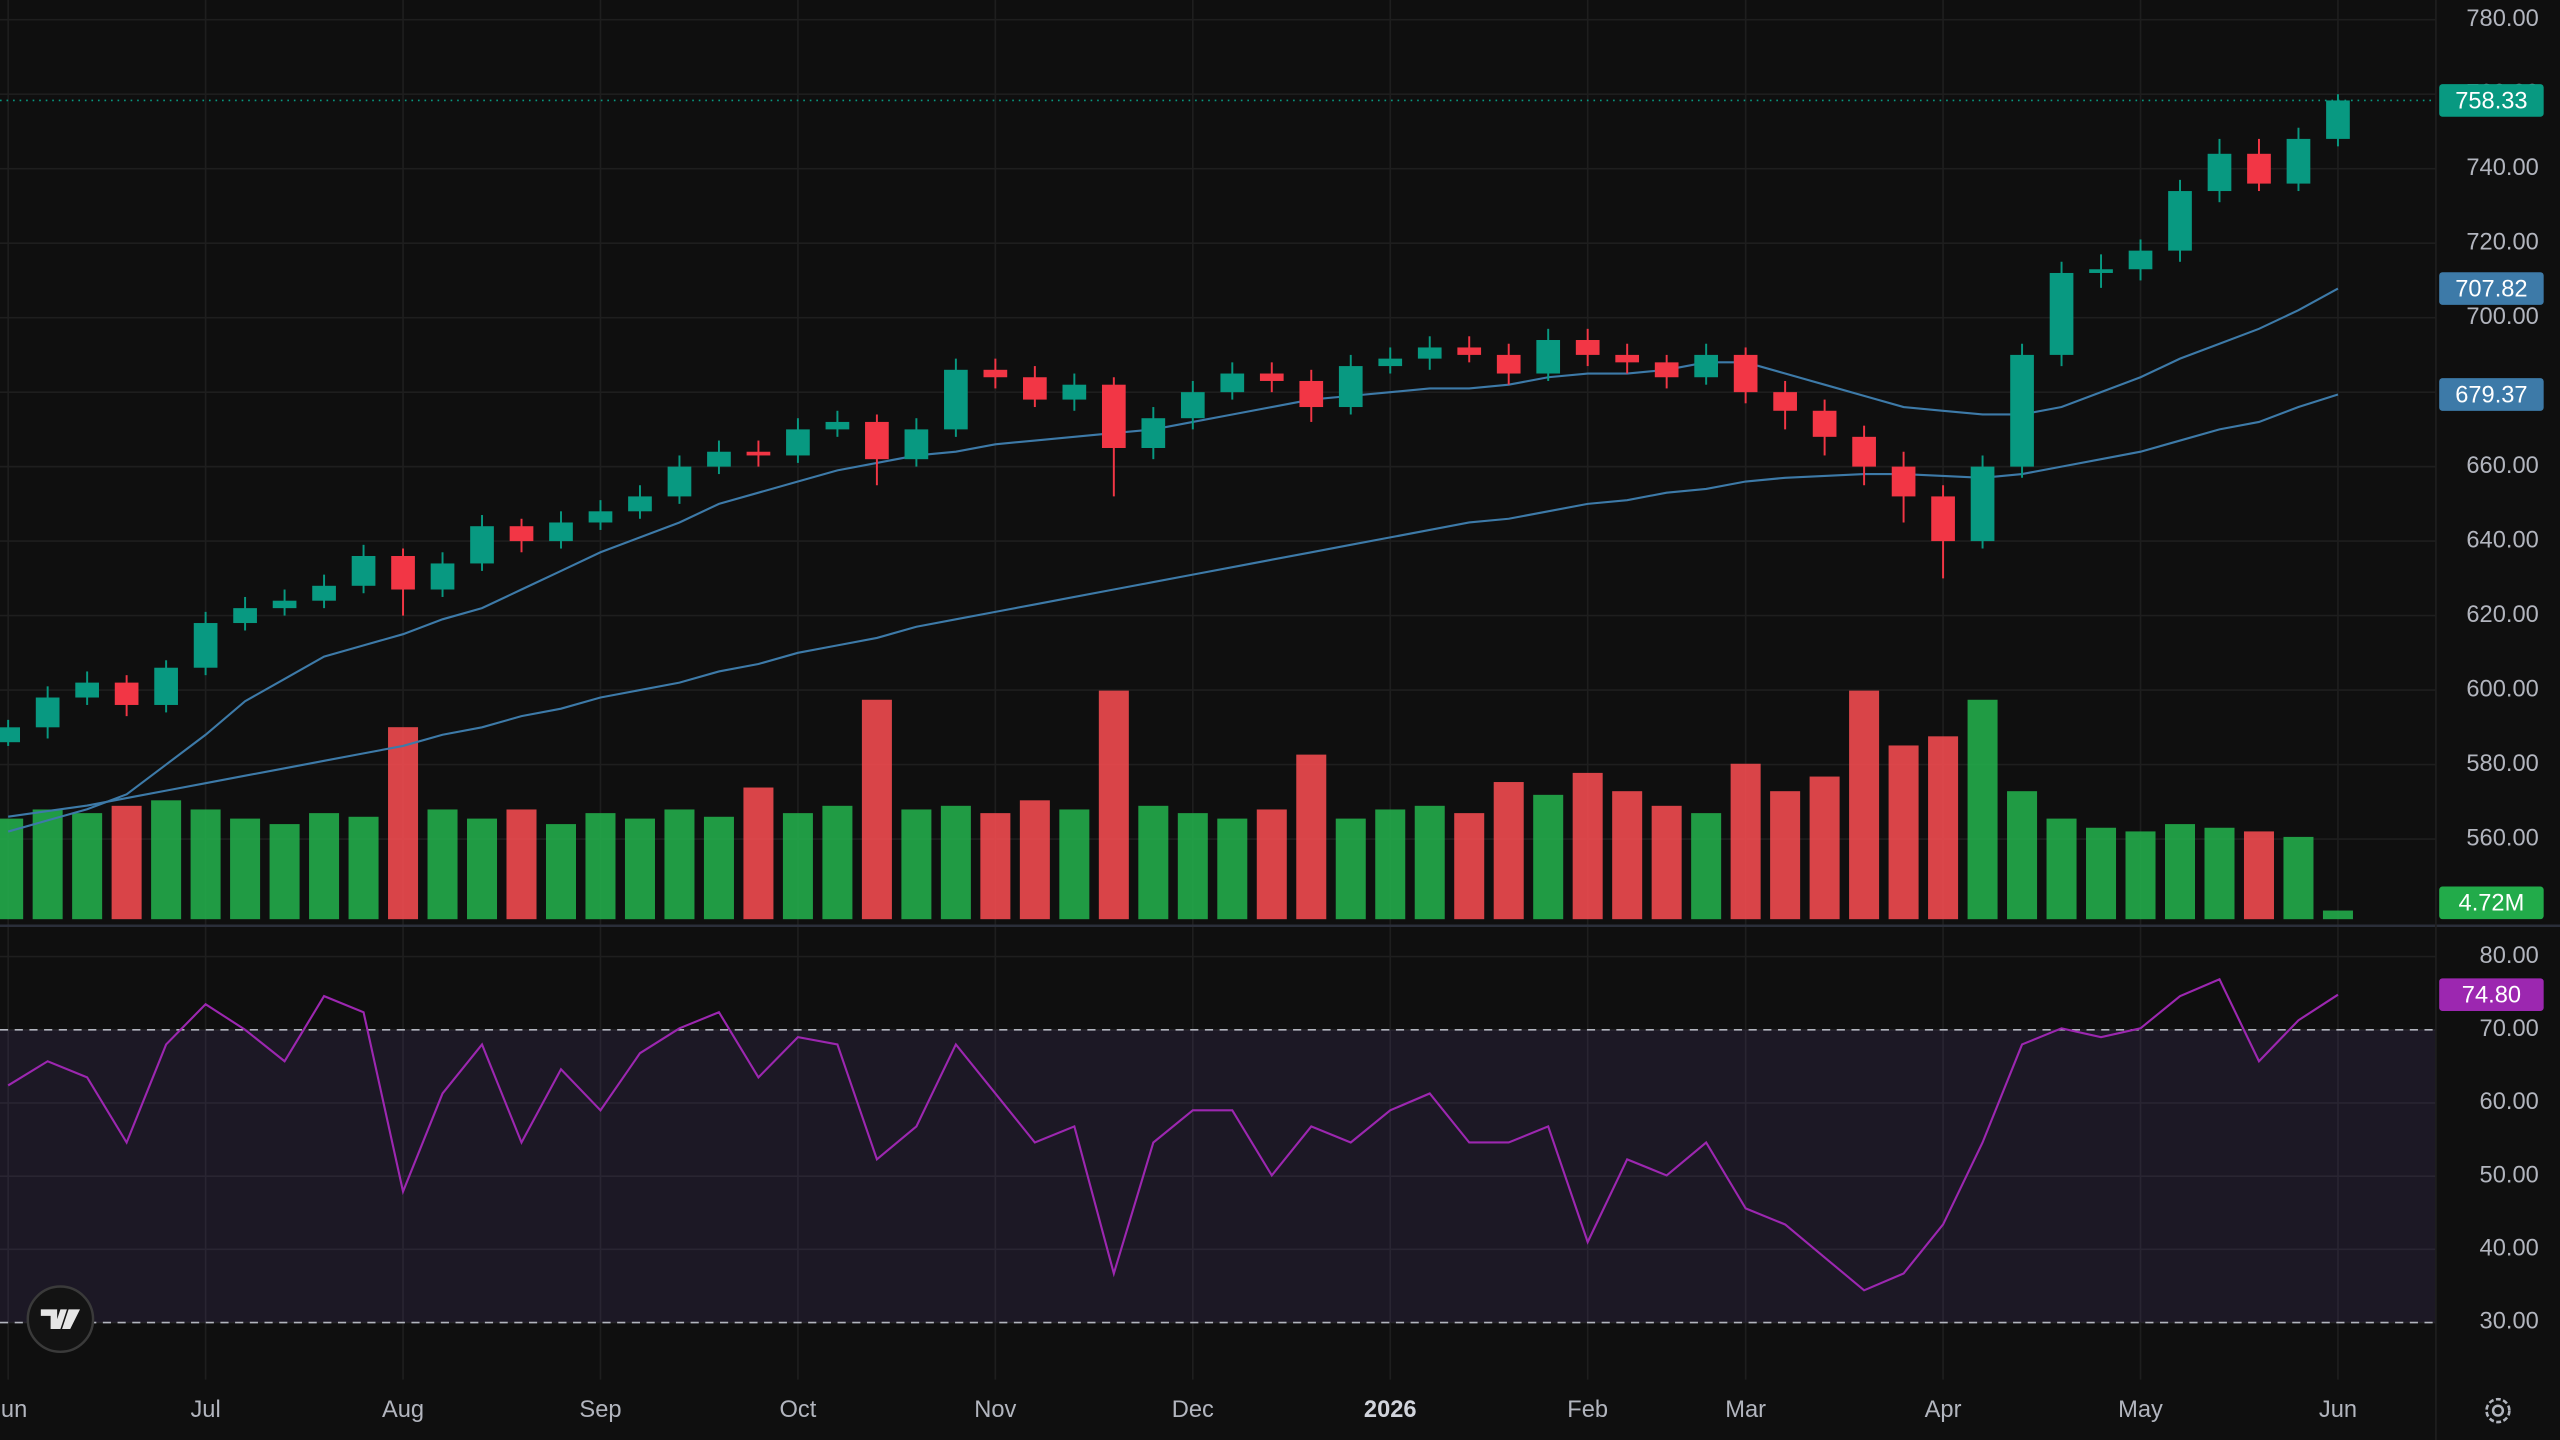 The height and width of the screenshot is (1440, 2560). I want to click on last-price-tag-bg, so click(2491, 100).